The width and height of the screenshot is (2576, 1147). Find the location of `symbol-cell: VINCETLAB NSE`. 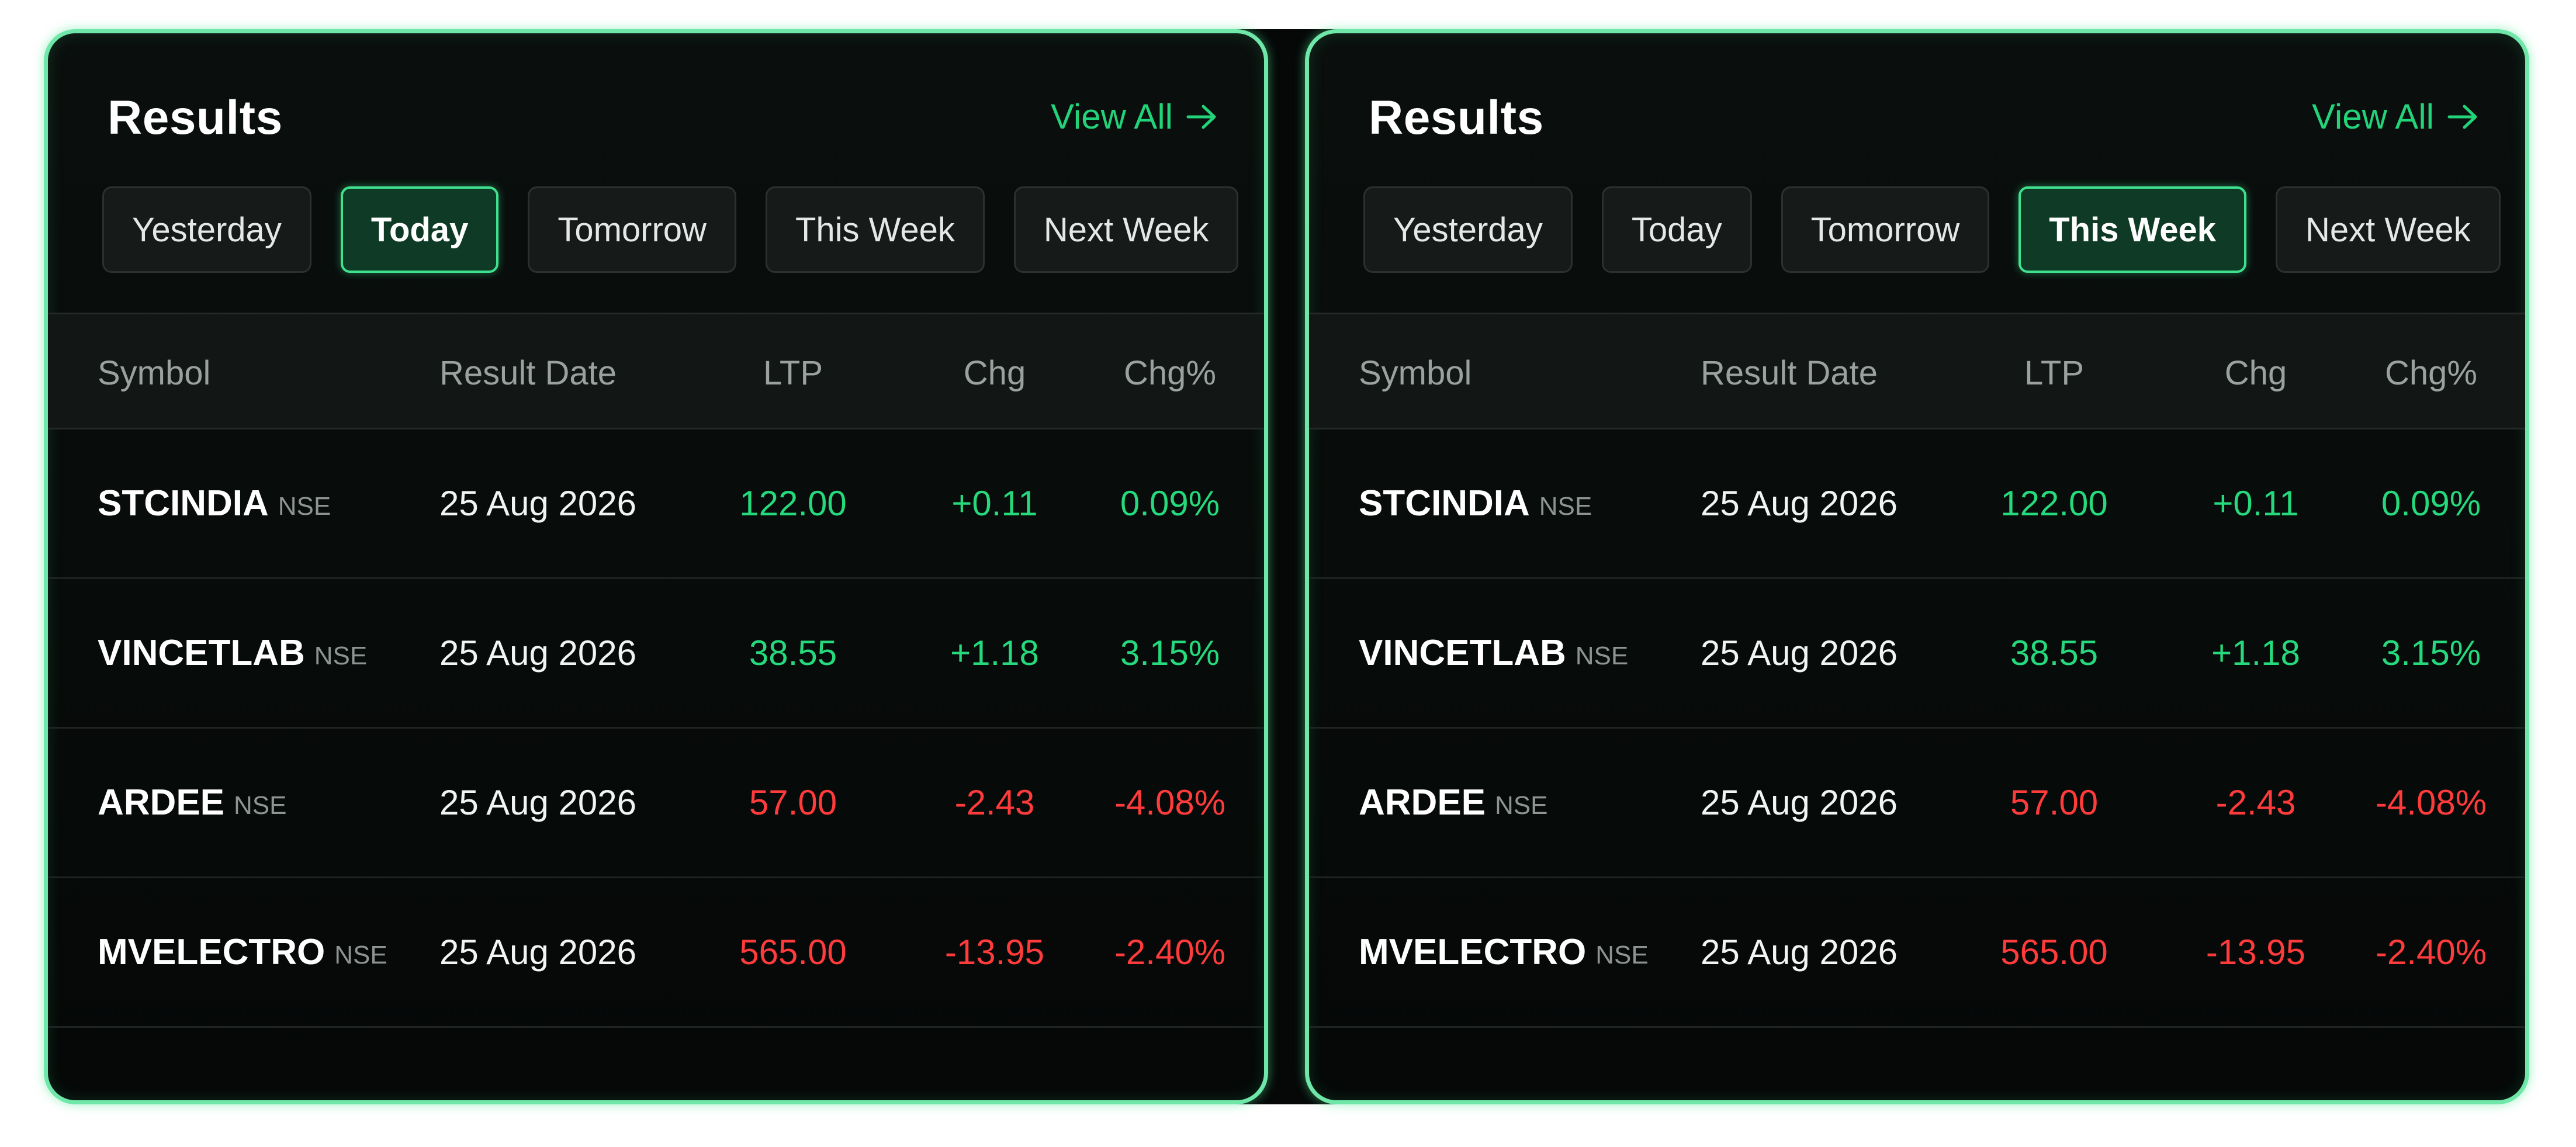

symbol-cell: VINCETLAB NSE is located at coordinates (1494, 653).